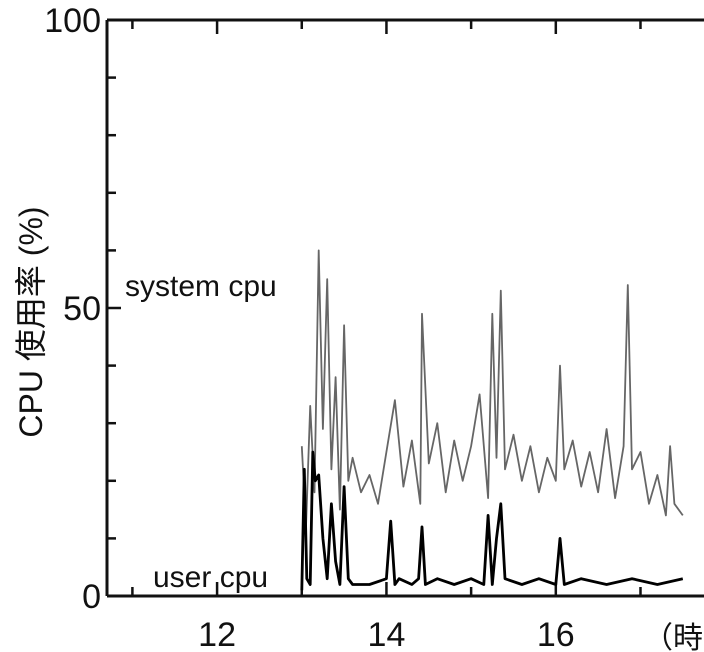 This screenshot has height=652, width=704. What do you see at coordinates (210, 577) in the screenshot?
I see `series-label-user-cpu: user cpu` at bounding box center [210, 577].